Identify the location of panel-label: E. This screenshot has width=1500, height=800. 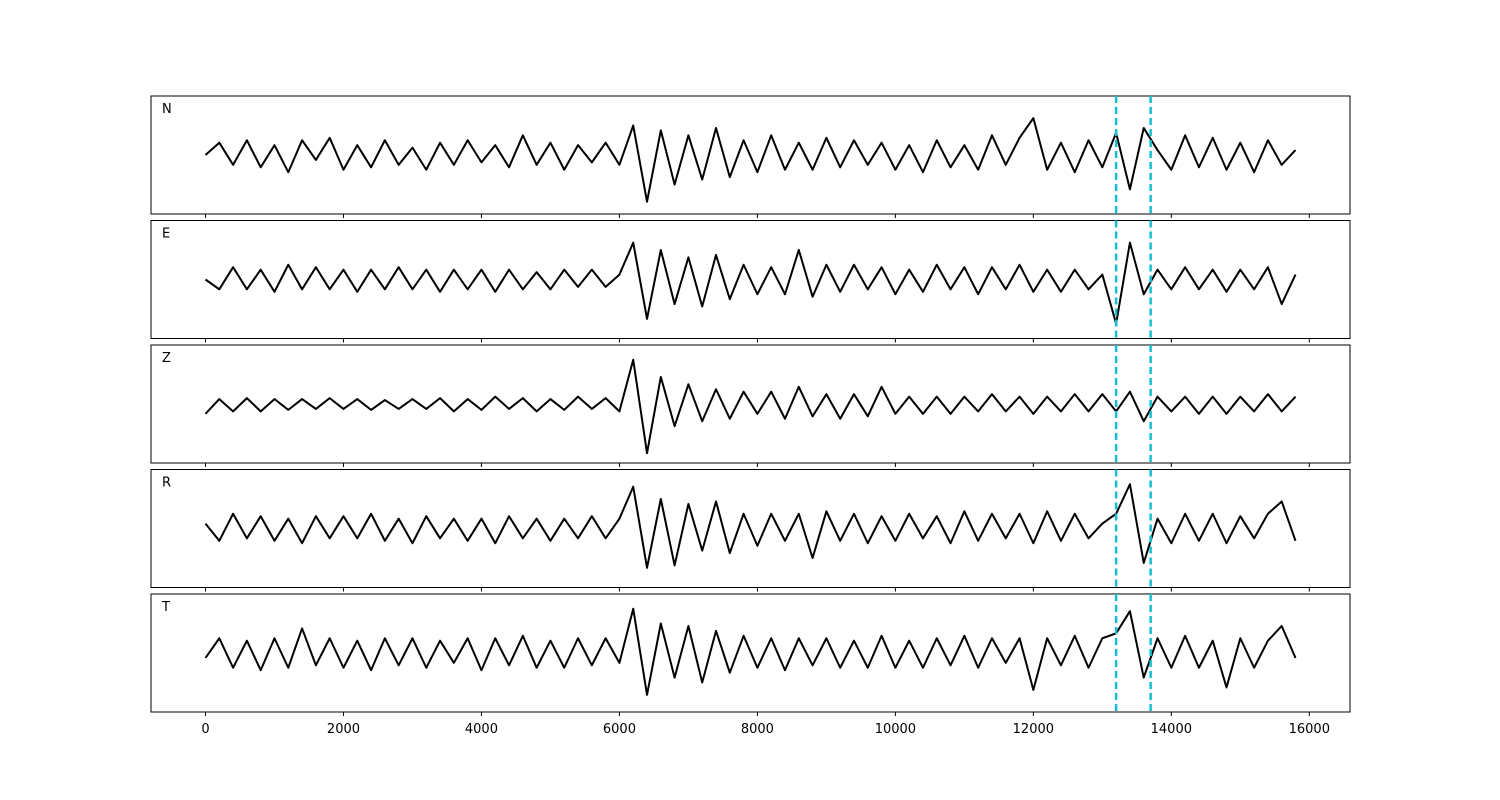
(166, 234).